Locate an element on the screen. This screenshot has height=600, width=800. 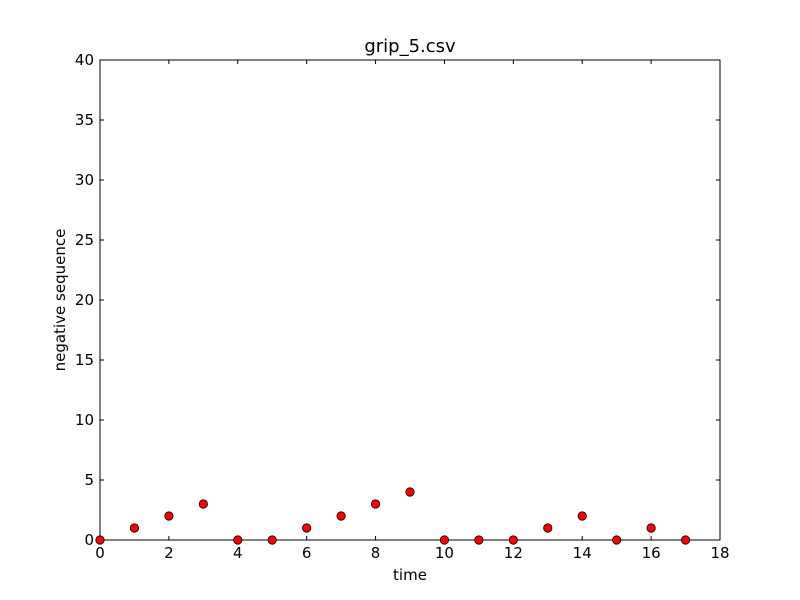
x-tick-label: 10 is located at coordinates (444, 553).